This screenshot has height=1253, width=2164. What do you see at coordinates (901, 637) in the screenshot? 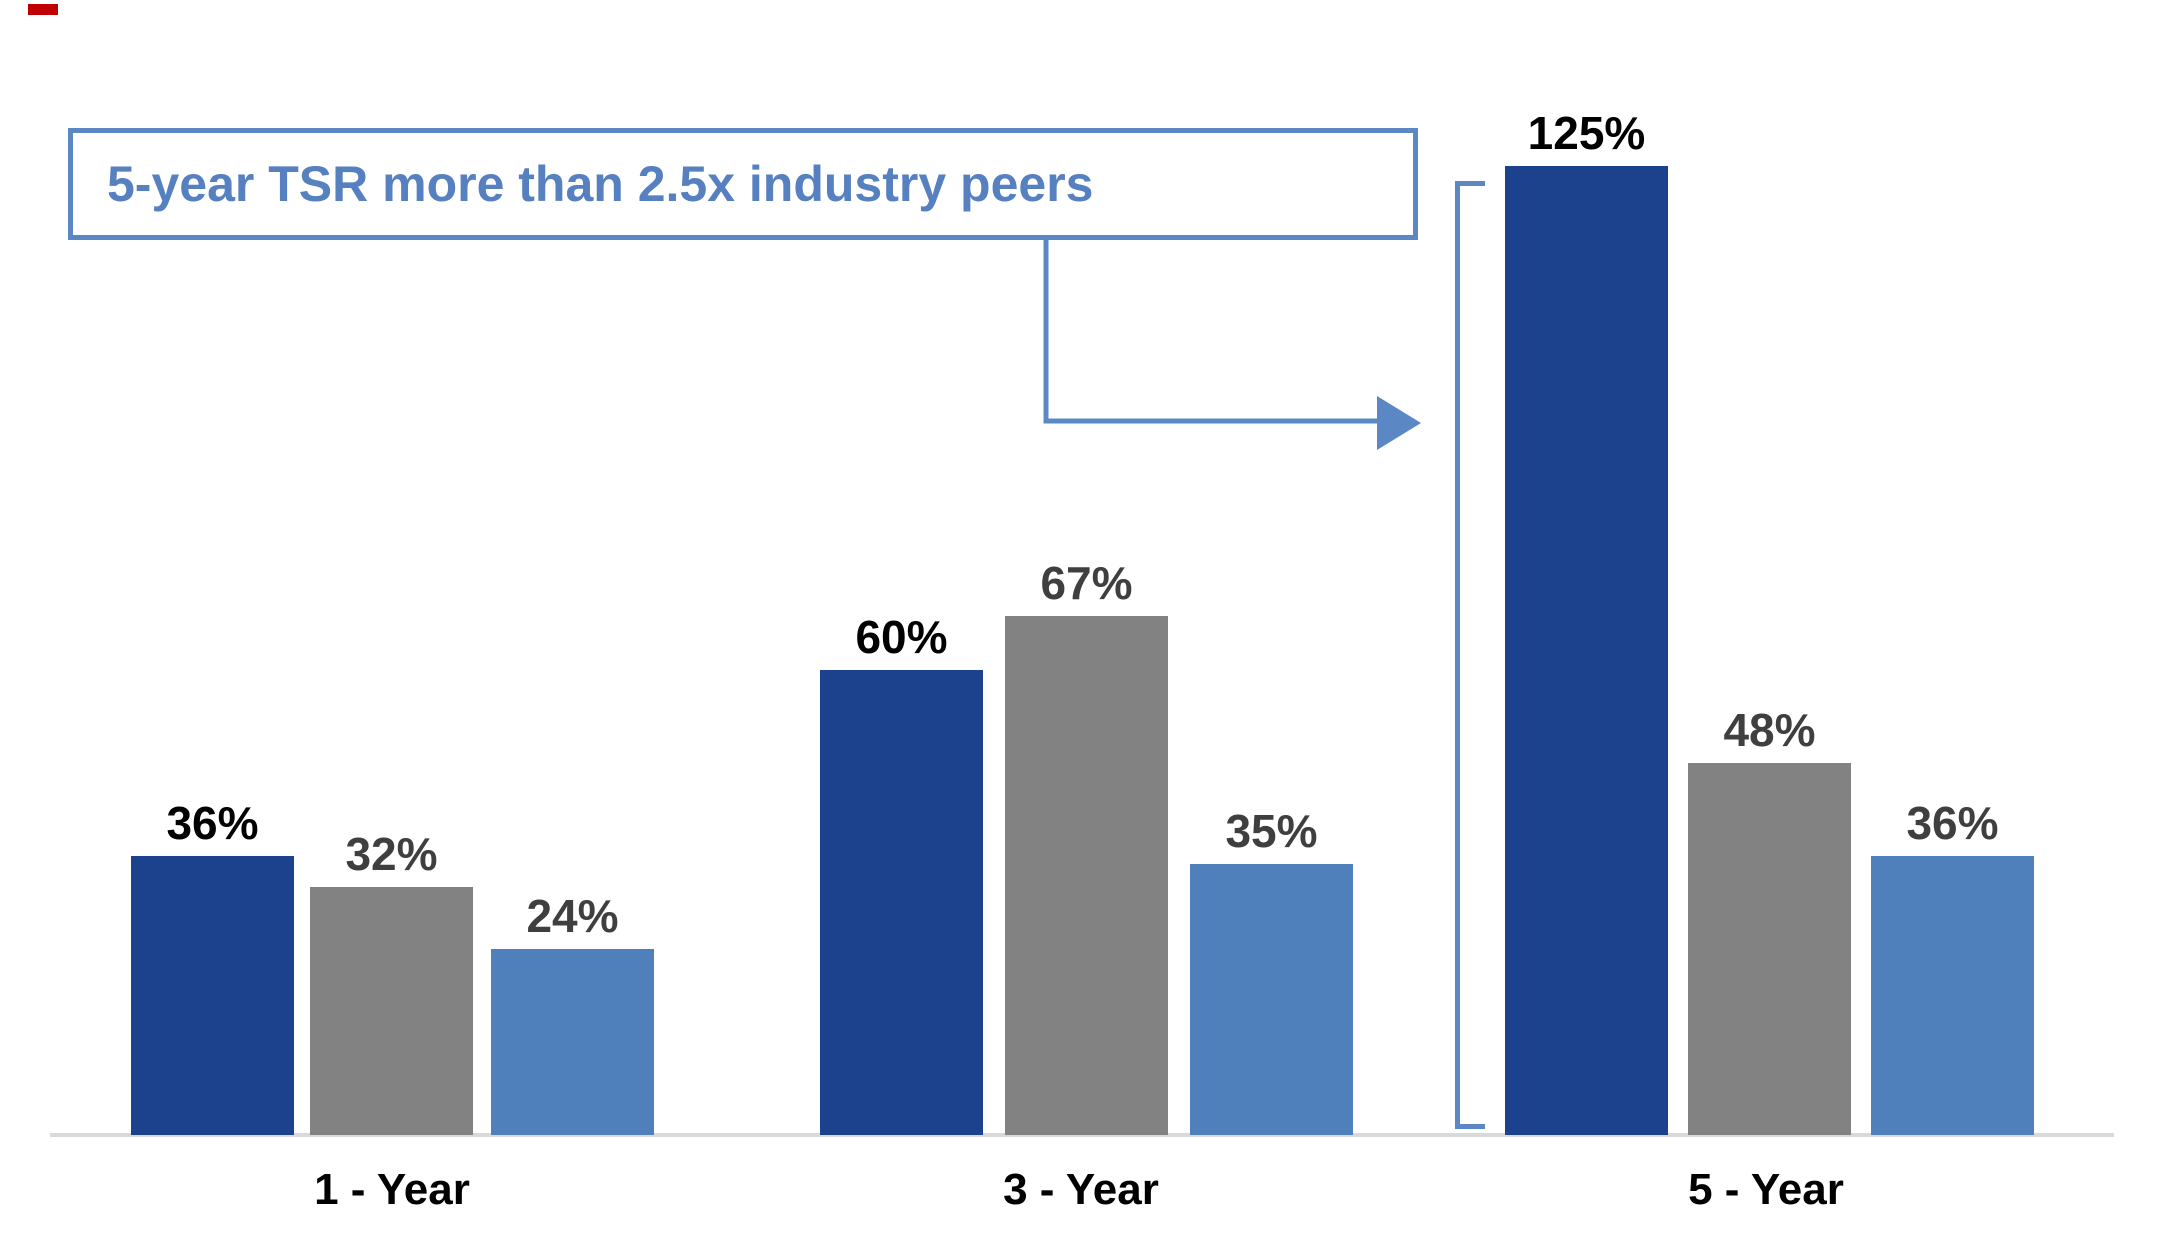
I see `bar-value-label: 60%` at bounding box center [901, 637].